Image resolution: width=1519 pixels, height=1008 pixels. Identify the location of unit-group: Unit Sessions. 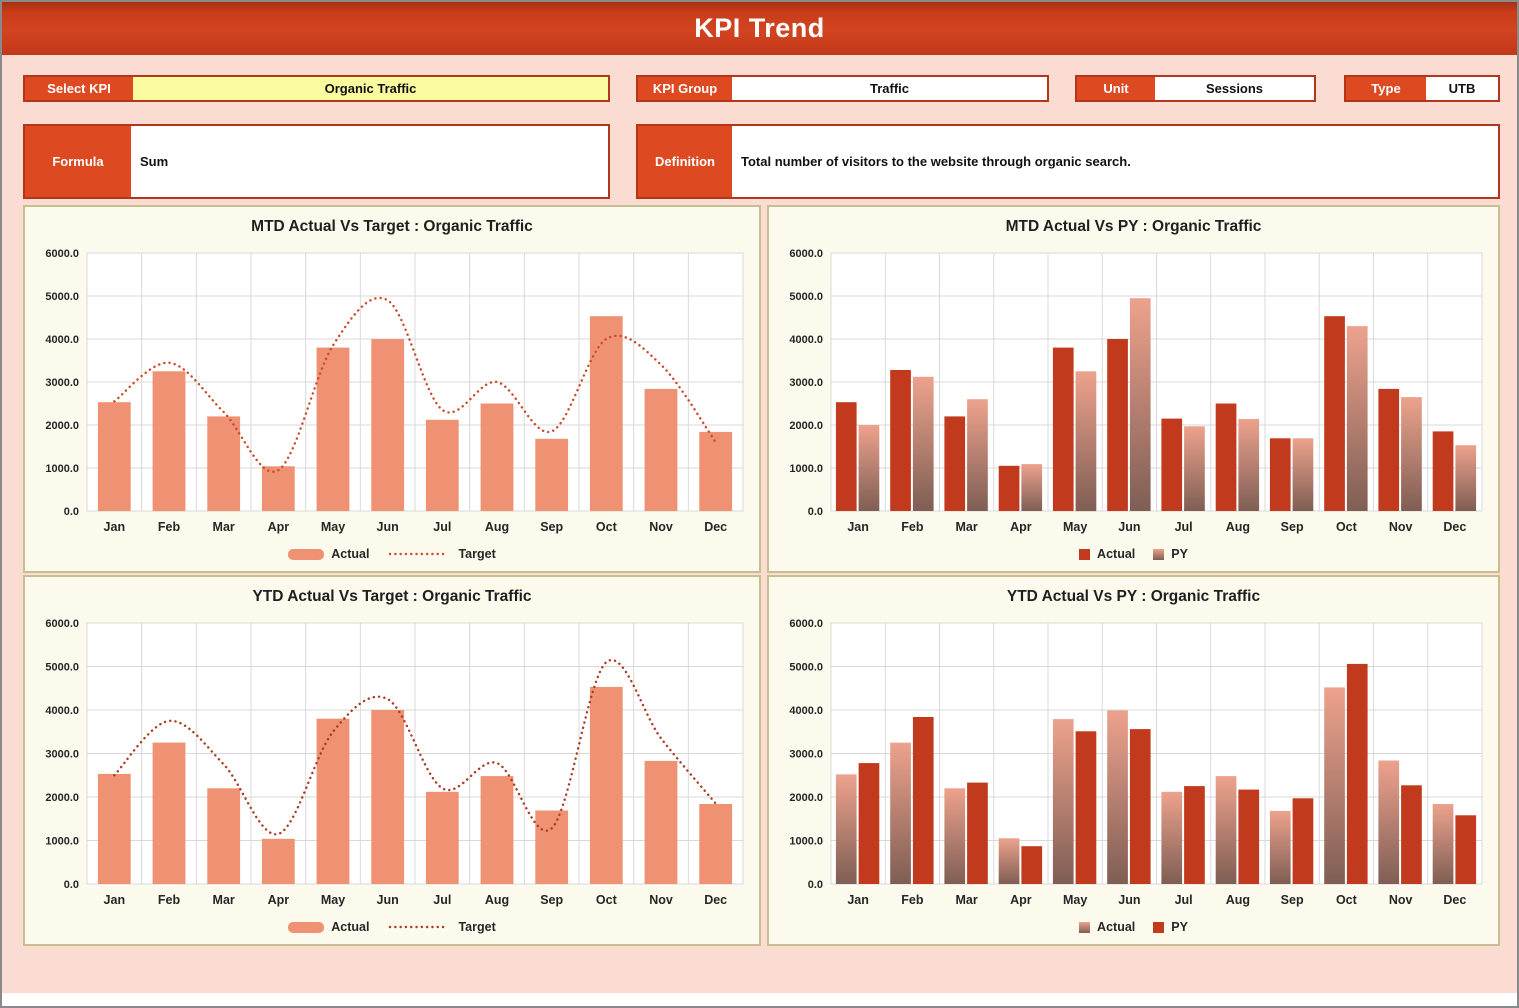
(1195, 88).